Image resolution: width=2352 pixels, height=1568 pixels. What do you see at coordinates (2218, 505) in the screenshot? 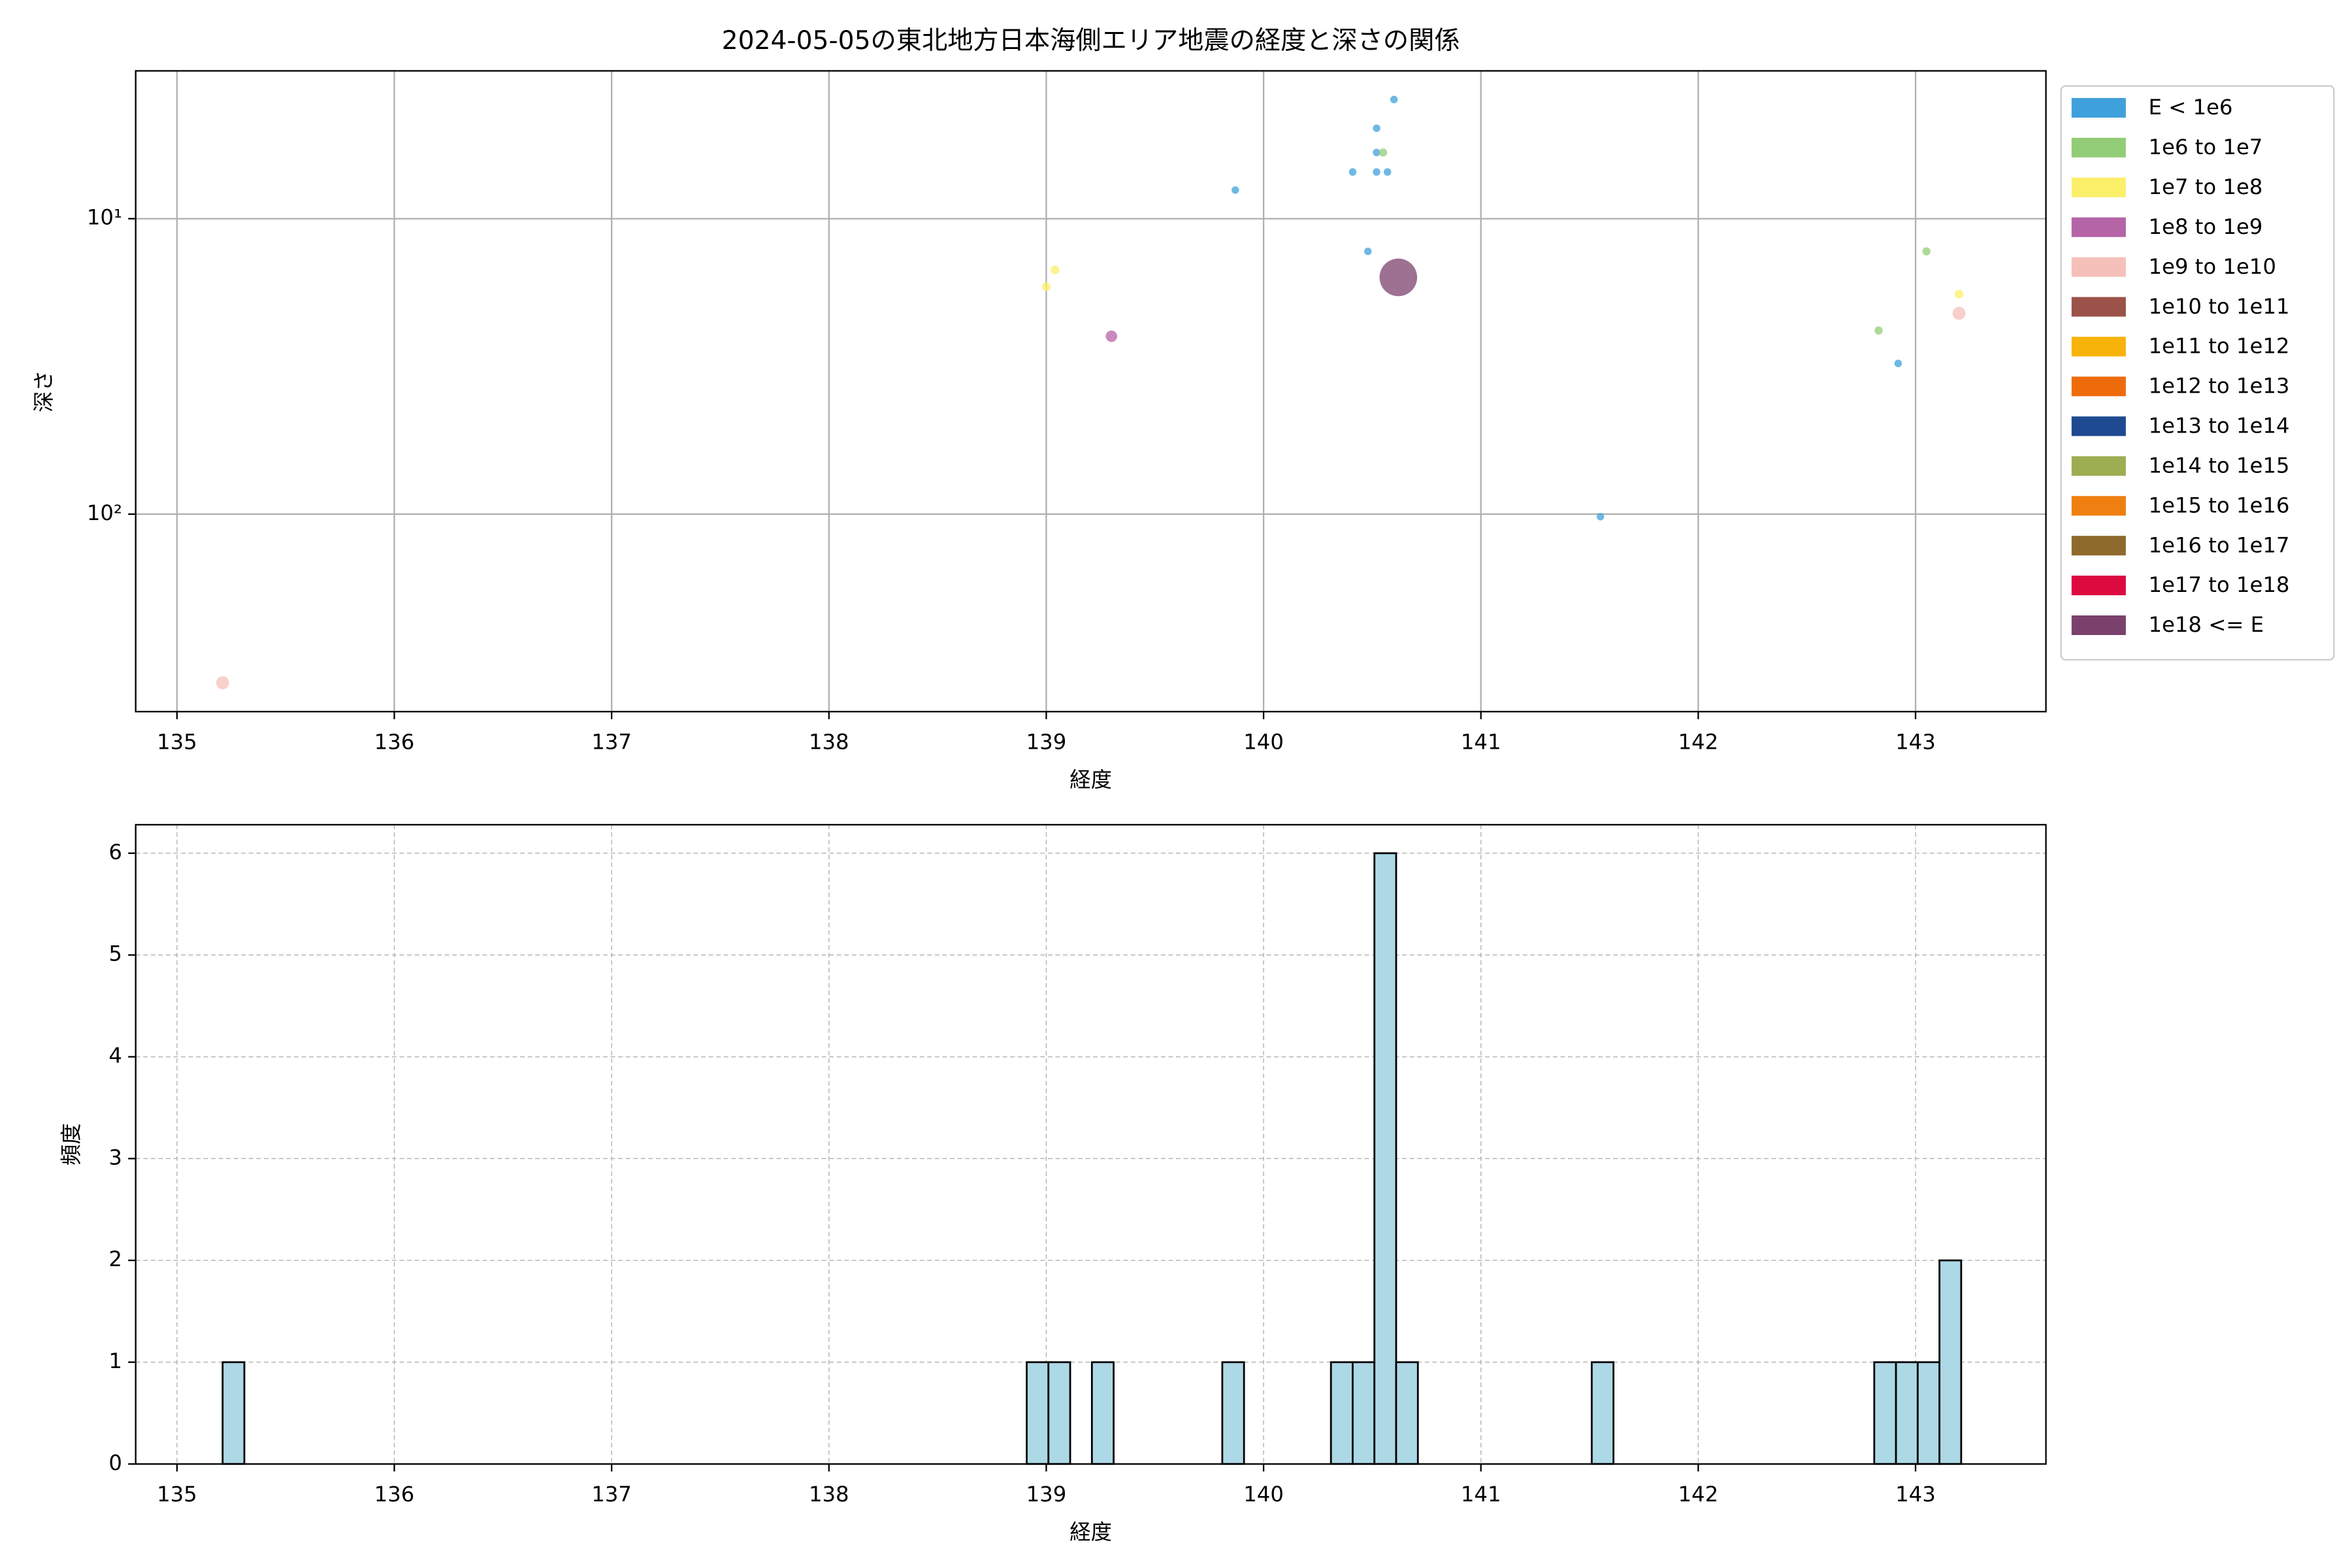
I see `legend-label: 1e15 to 1e16` at bounding box center [2218, 505].